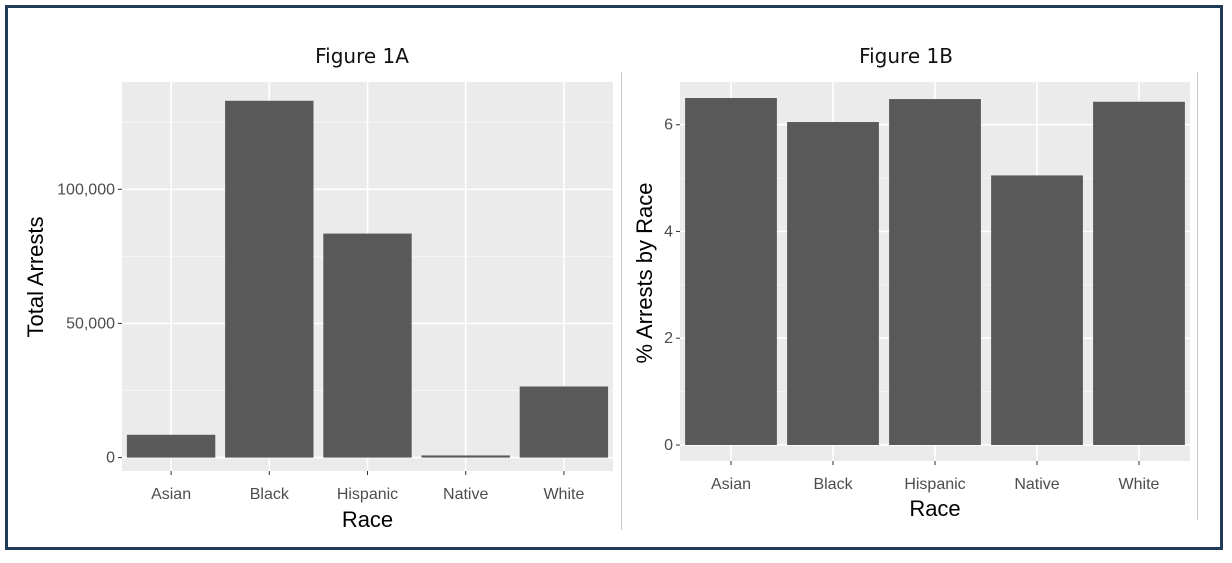 This screenshot has height=563, width=1232. I want to click on y-axis-title: % Arrests by Race, so click(644, 273).